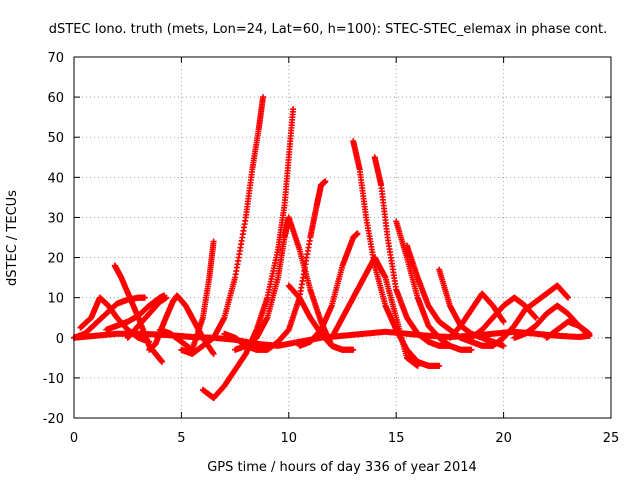 Image resolution: width=640 pixels, height=480 pixels. What do you see at coordinates (55, 58) in the screenshot?
I see `y-tick-label: 70` at bounding box center [55, 58].